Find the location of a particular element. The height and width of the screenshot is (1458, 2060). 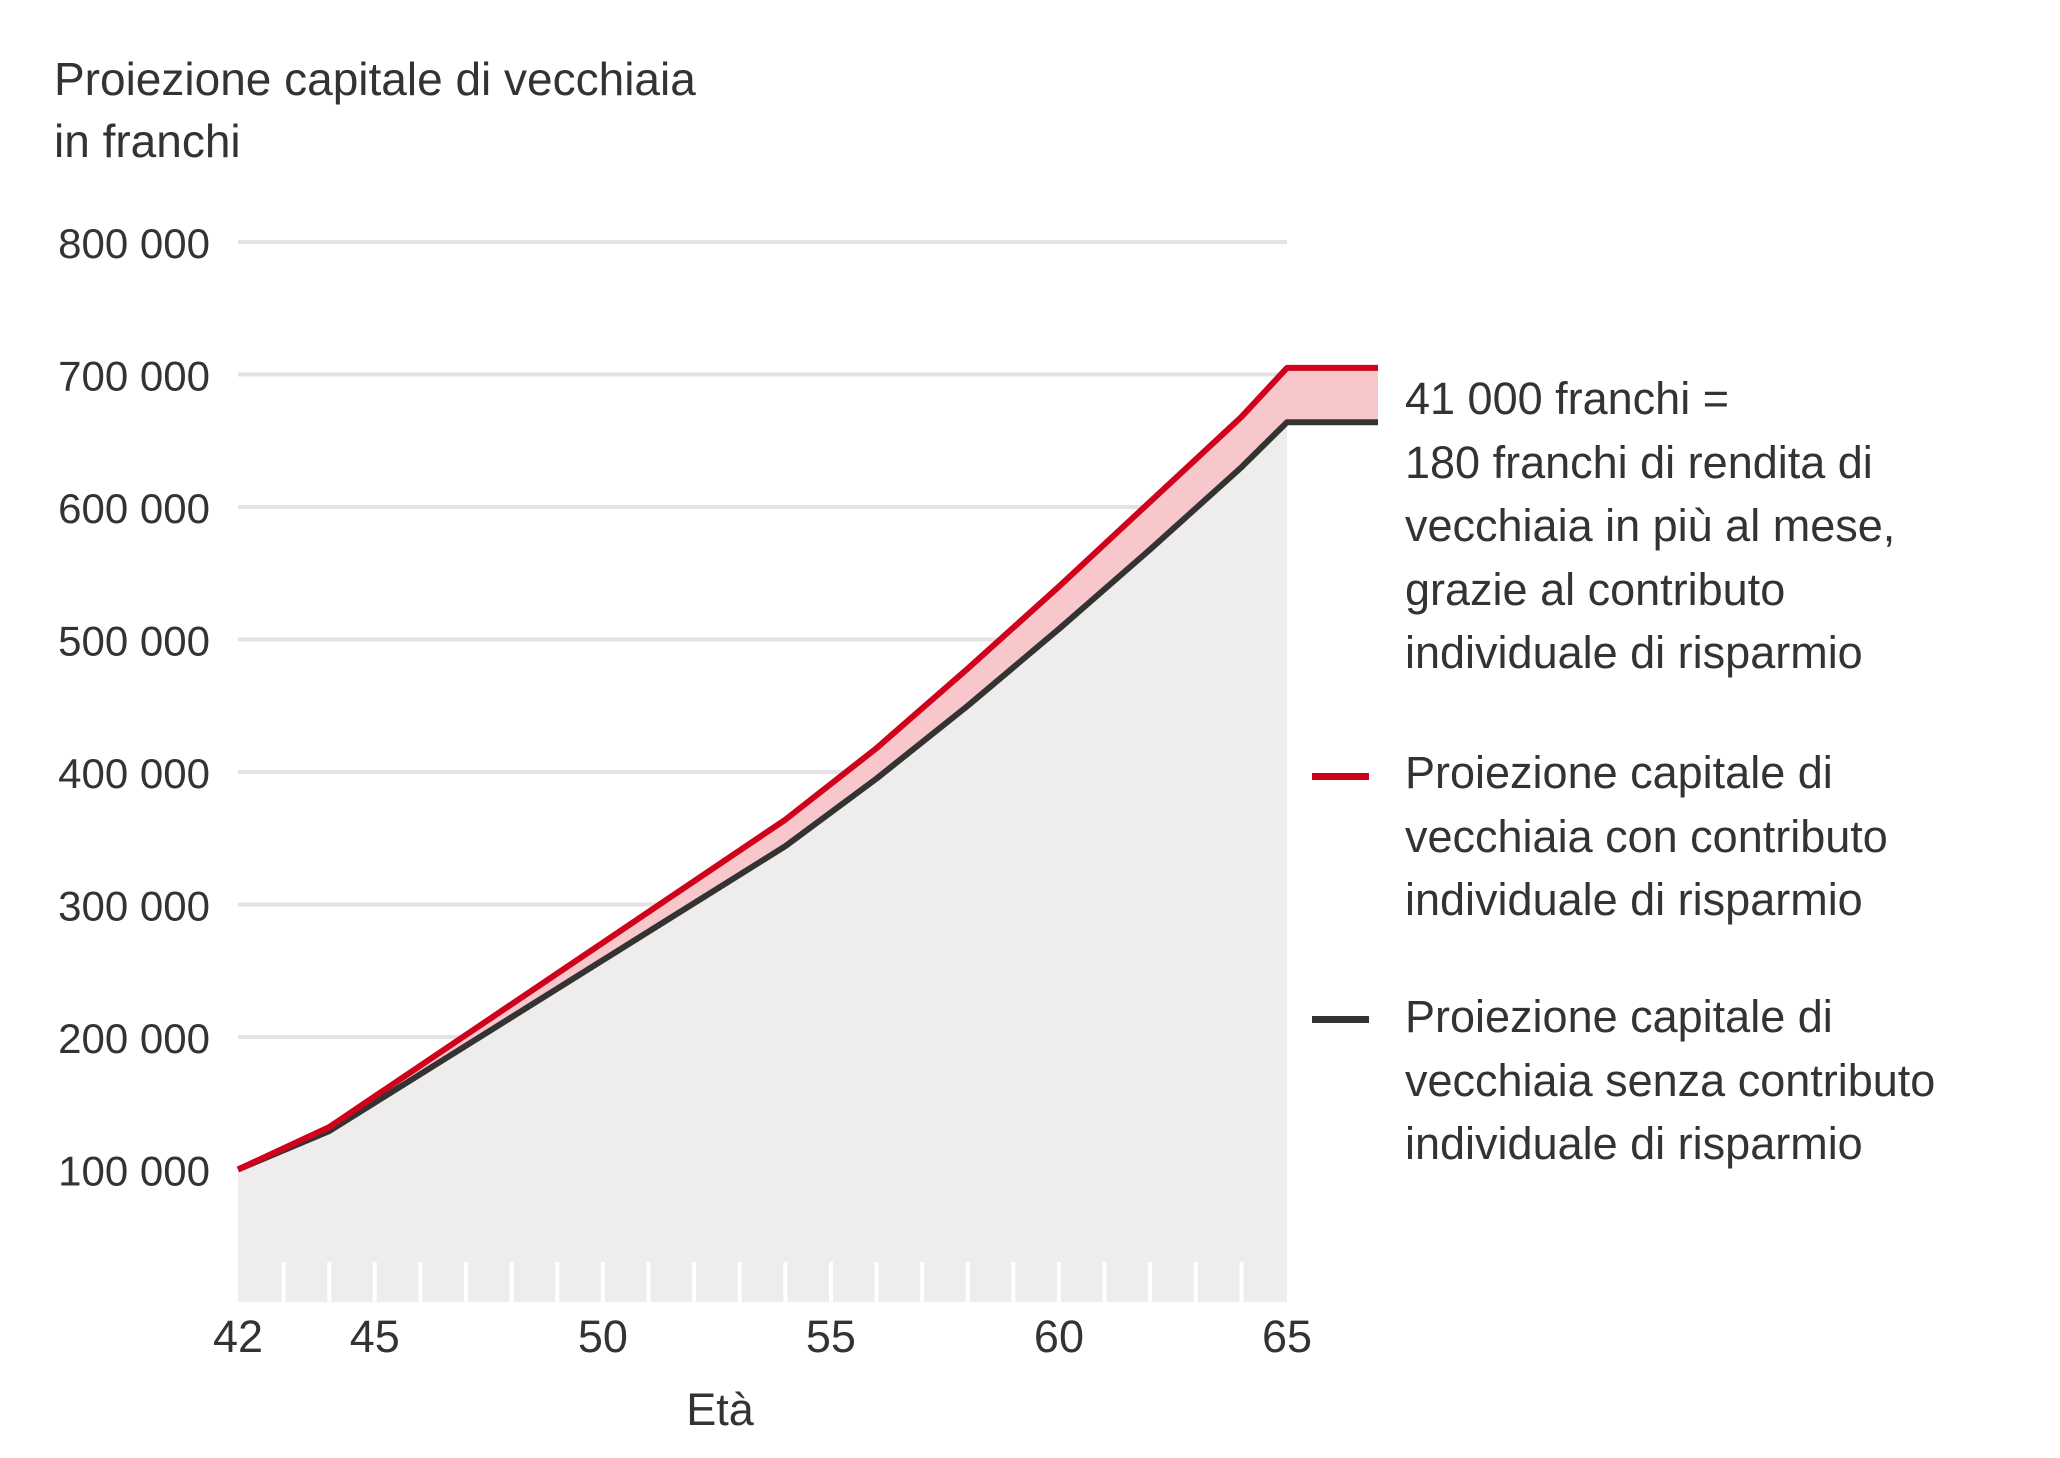

x-tick-marks is located at coordinates (762, 1282).